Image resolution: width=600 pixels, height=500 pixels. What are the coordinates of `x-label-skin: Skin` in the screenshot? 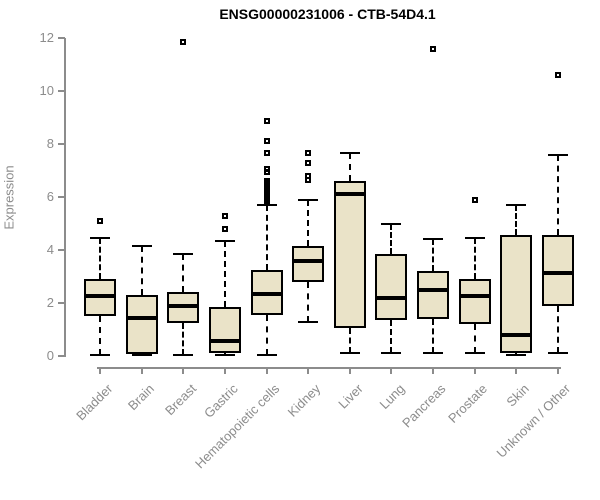 It's located at (517, 395).